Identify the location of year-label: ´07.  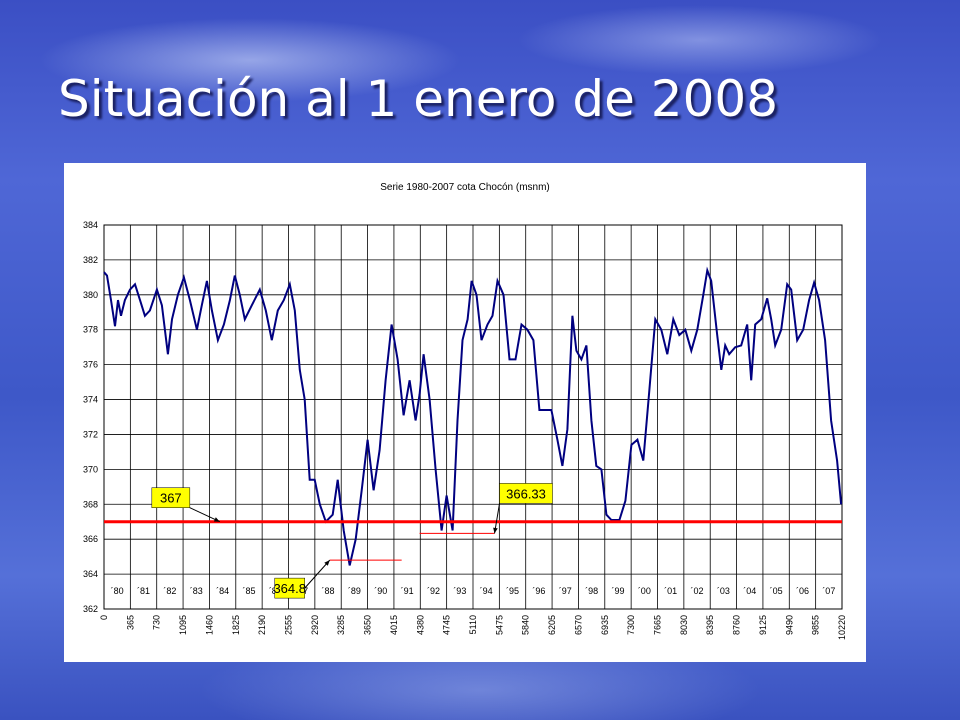
(828, 591).